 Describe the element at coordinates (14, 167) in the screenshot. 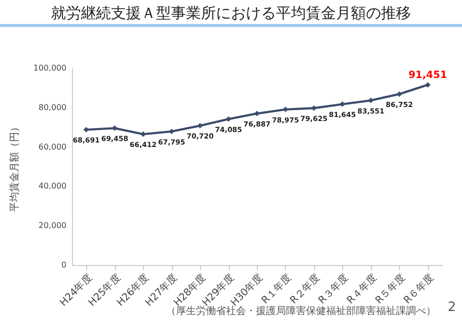

I see `y-axis-title: 平均賃金月額（円）` at that location.